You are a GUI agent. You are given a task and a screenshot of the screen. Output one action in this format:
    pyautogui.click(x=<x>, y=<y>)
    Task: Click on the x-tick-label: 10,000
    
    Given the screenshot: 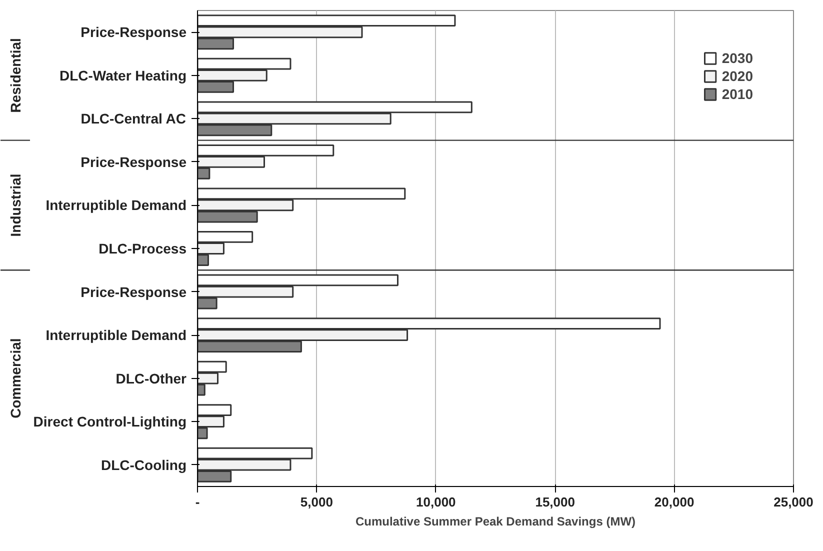 What is the action you would take?
    pyautogui.click(x=436, y=502)
    